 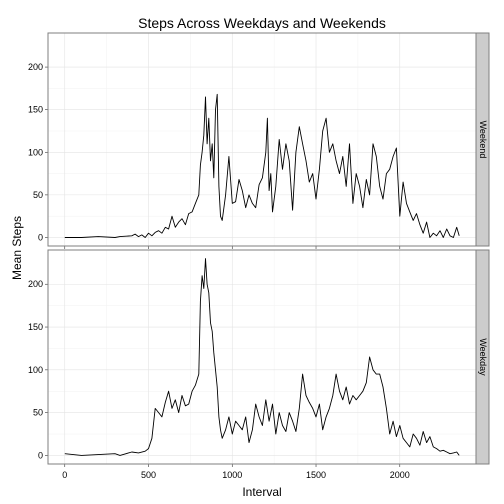 What do you see at coordinates (483, 140) in the screenshot?
I see `facet-strip-label: Weekend` at bounding box center [483, 140].